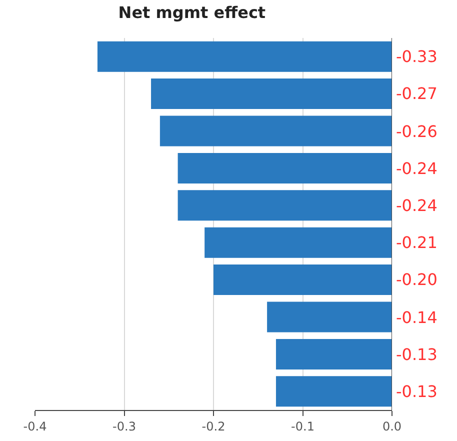 The height and width of the screenshot is (441, 457). What do you see at coordinates (417, 242) in the screenshot?
I see `data-label: -0.21` at bounding box center [417, 242].